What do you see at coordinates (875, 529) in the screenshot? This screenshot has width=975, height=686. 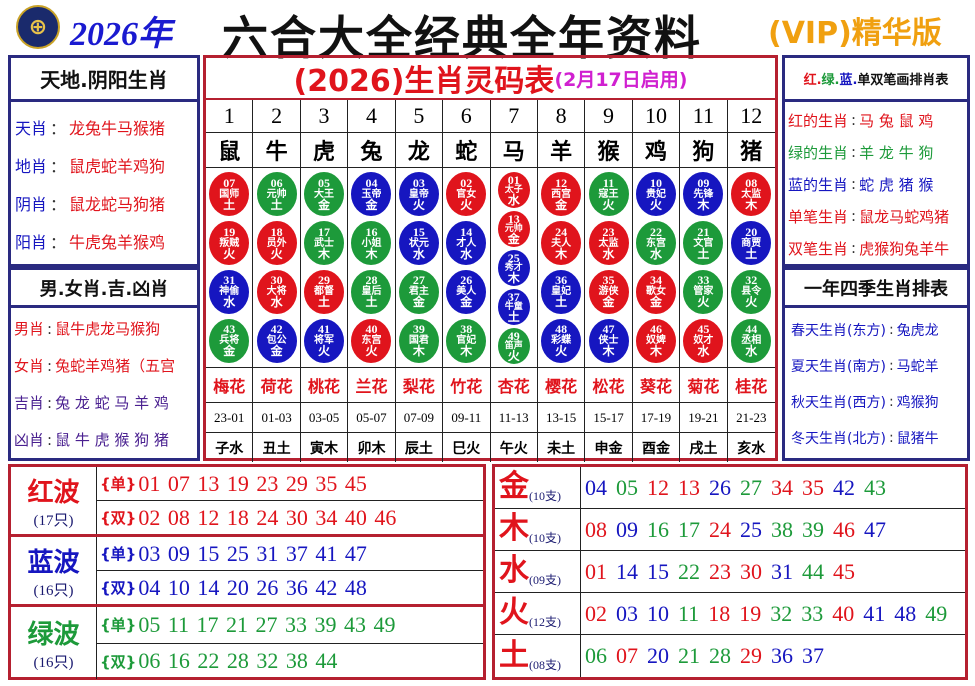 I see `element-number: 47` at bounding box center [875, 529].